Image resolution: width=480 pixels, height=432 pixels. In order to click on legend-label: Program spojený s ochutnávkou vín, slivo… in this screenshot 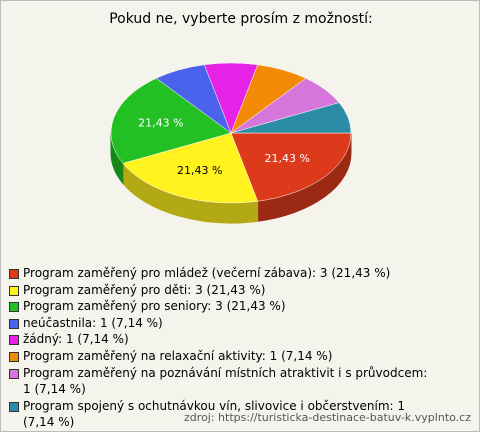, I will do `click(214, 414)`.